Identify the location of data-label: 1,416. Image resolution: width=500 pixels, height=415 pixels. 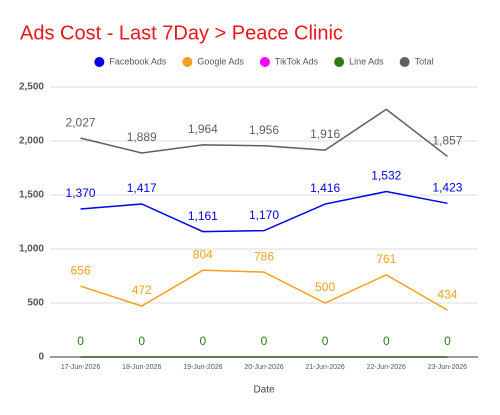
(325, 188).